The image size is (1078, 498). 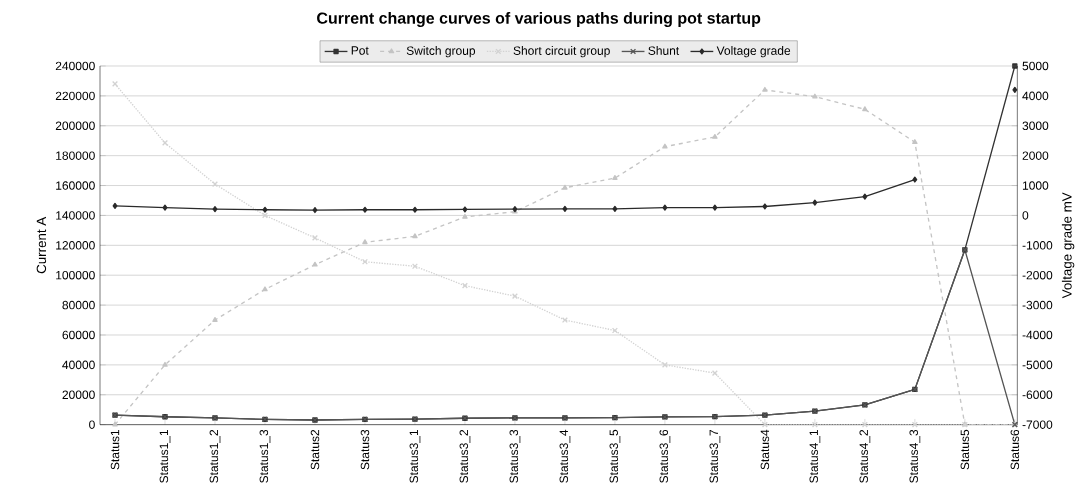 What do you see at coordinates (75, 155) in the screenshot?
I see `y-tick-label: 180000` at bounding box center [75, 155].